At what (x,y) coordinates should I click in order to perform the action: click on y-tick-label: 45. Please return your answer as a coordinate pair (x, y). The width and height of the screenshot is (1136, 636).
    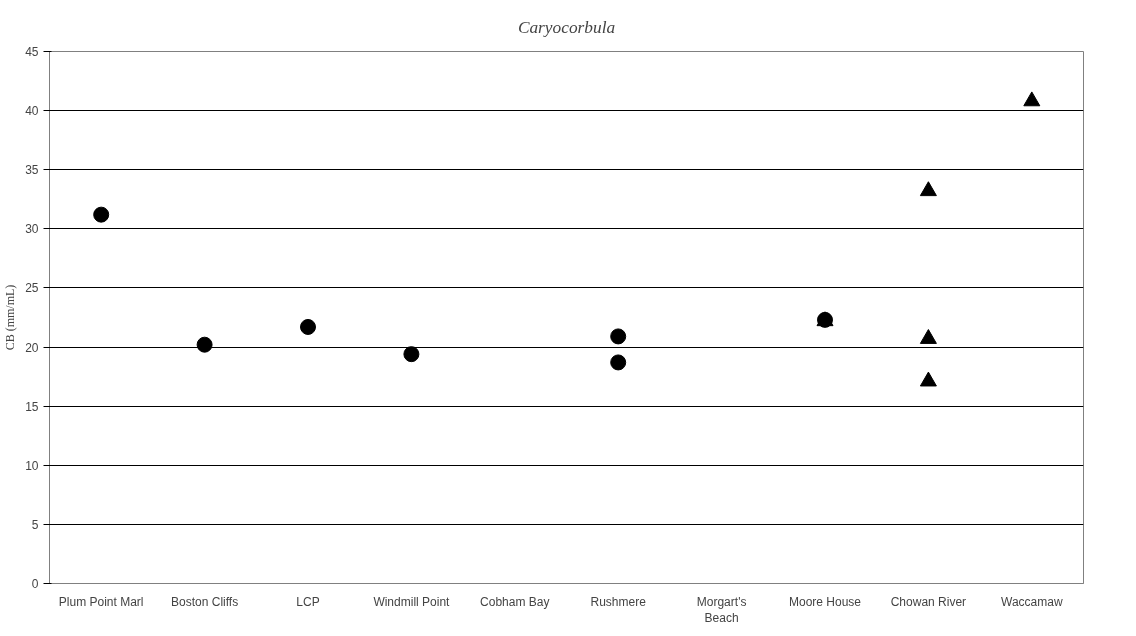
    Looking at the image, I should click on (32, 52).